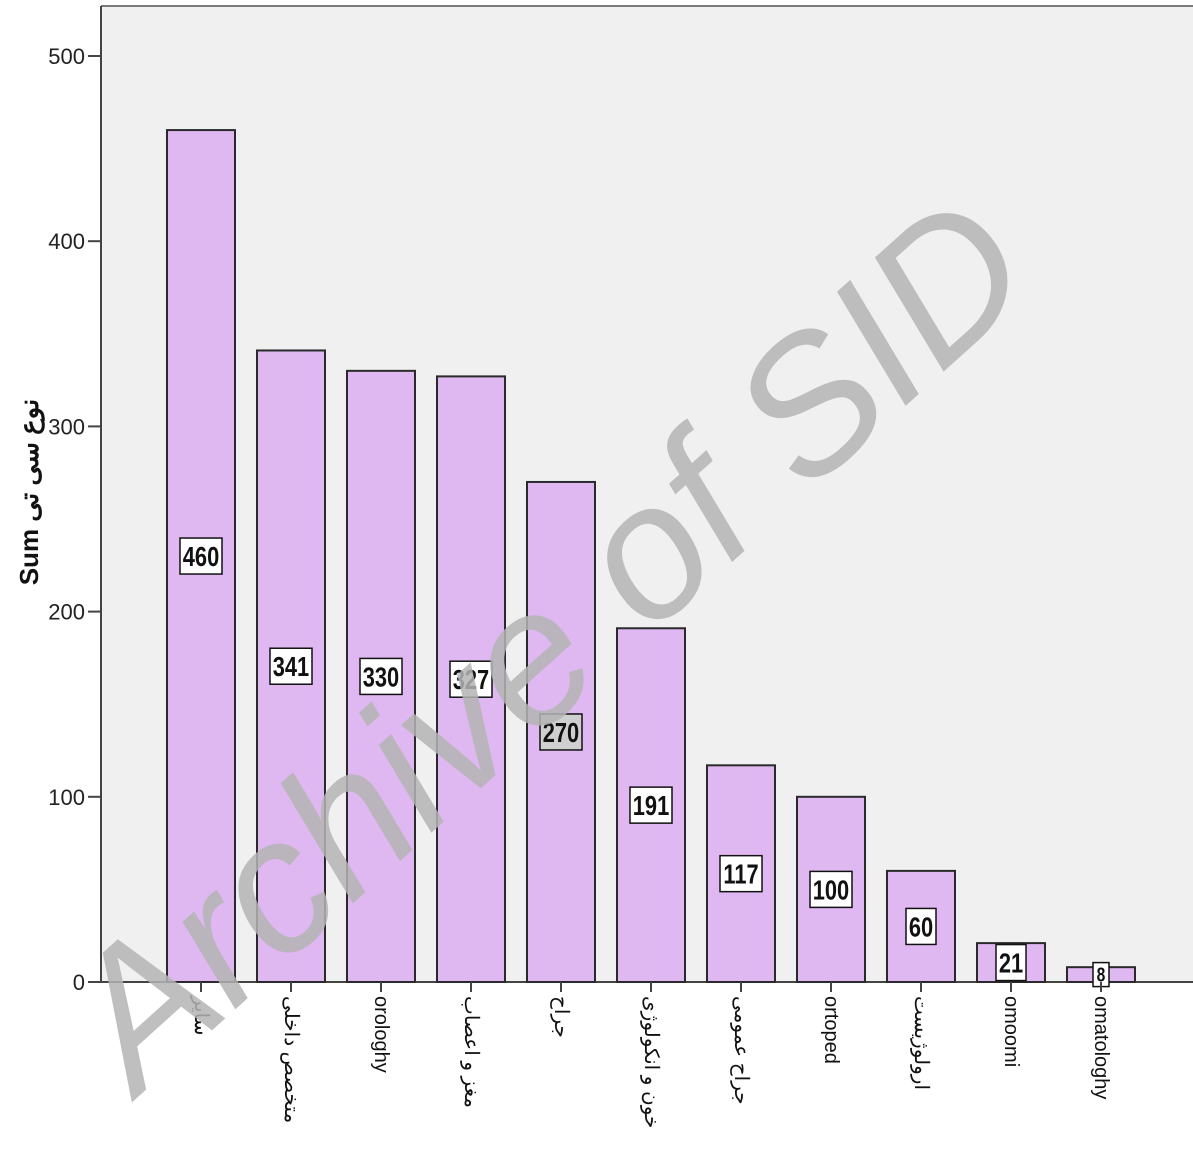 The width and height of the screenshot is (1193, 1165). I want to click on y-tick-label: 0, so click(79, 982).